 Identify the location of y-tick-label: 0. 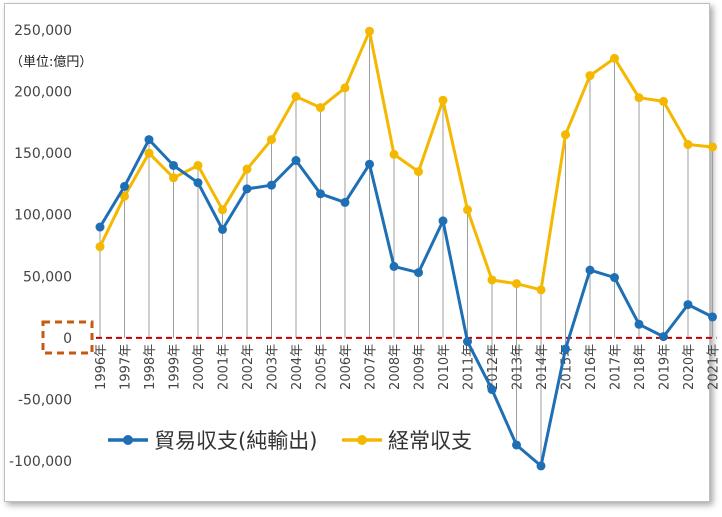
(67, 339).